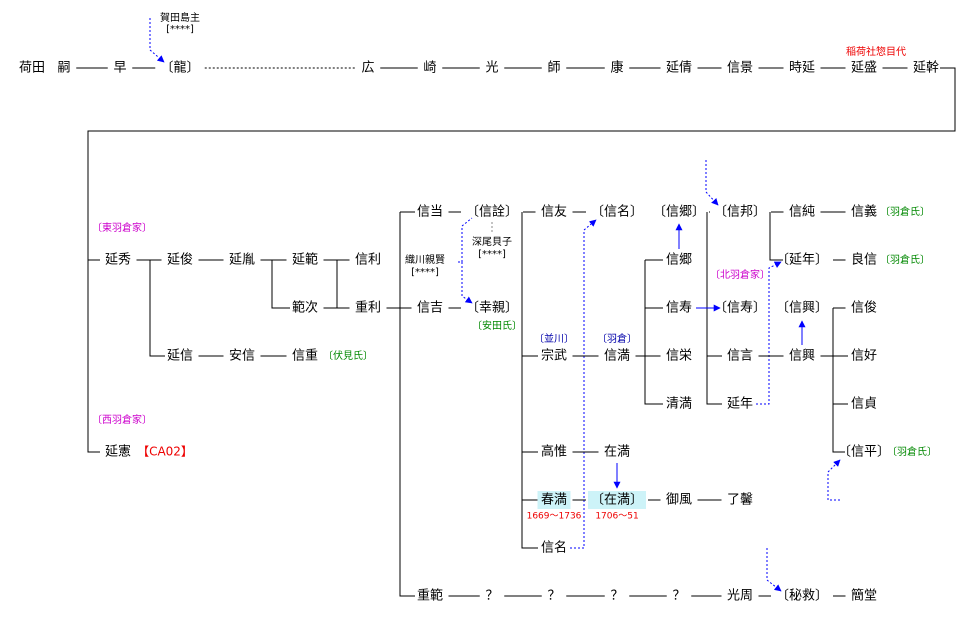 Image resolution: width=965 pixels, height=630 pixels. I want to click on person: 信俊, so click(864, 308).